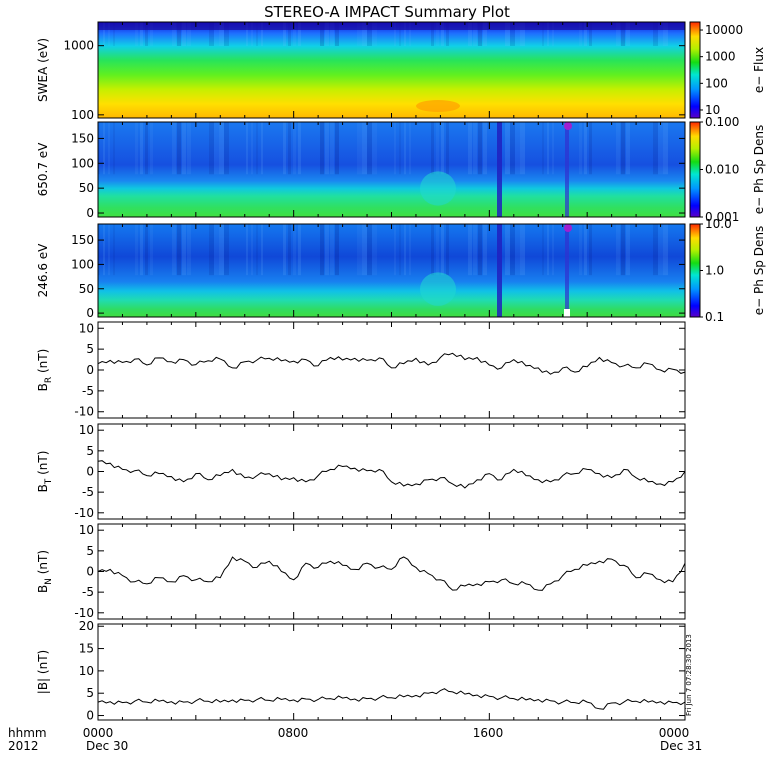  I want to click on y-tick-label: -5, so click(88, 492).